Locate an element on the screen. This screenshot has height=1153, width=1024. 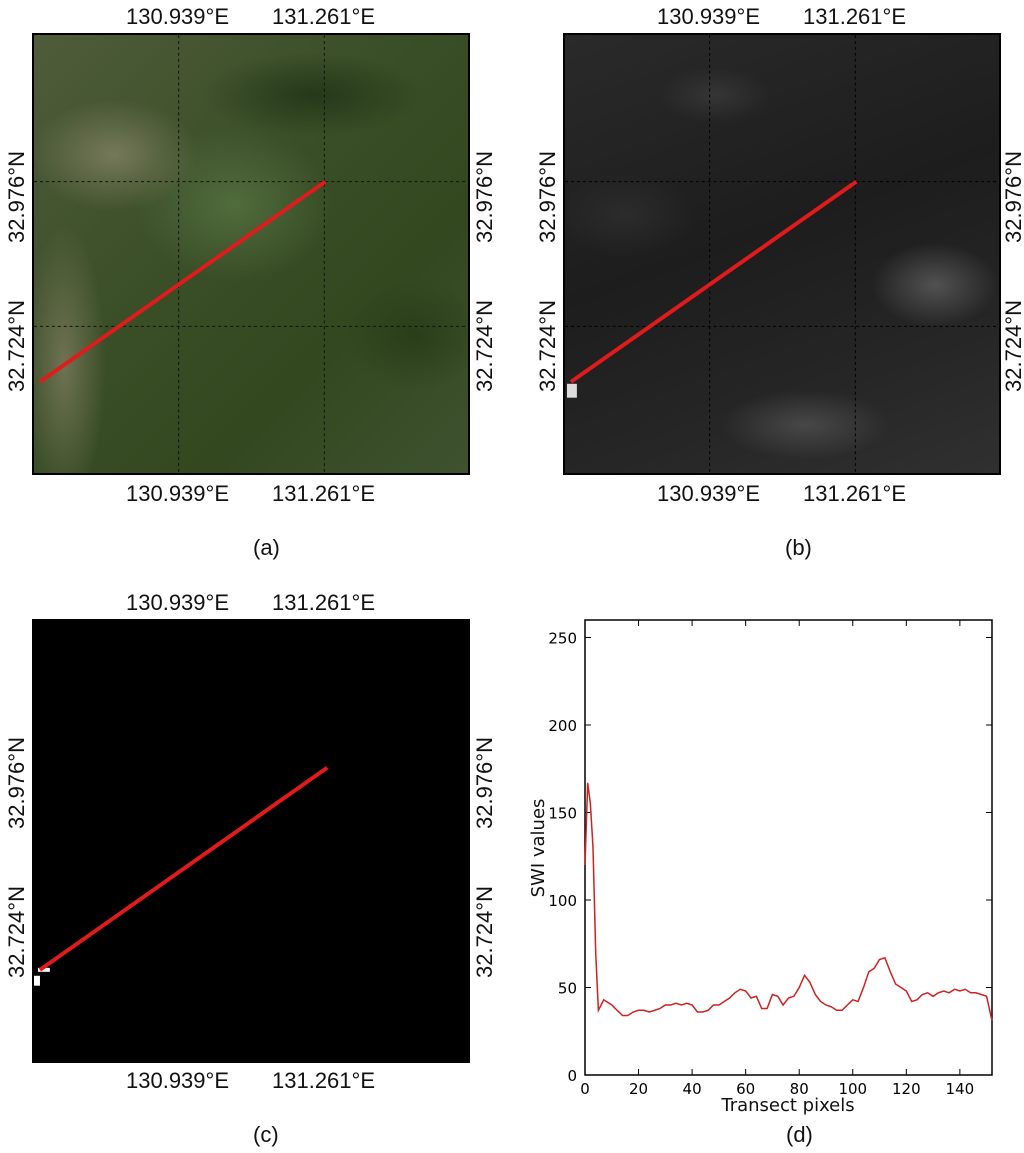
panel-b-bottom-lon-tick-2: 131.261°E is located at coordinates (854, 493).